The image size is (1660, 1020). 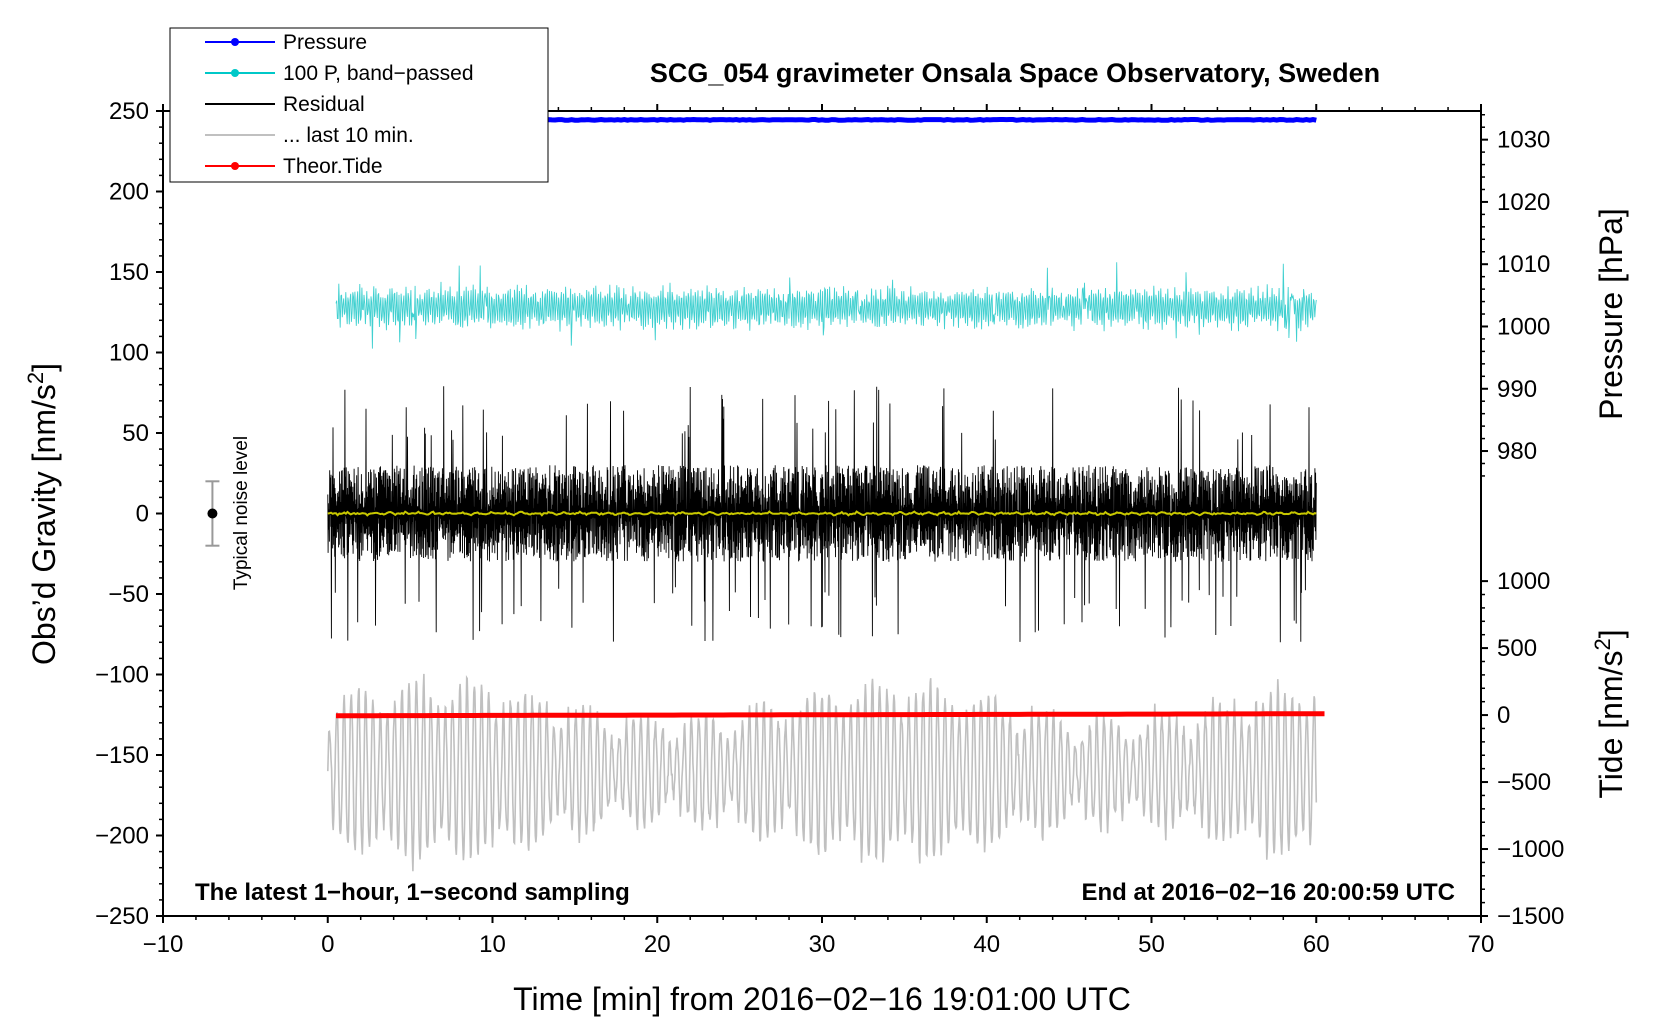 I want to click on y-tick-label: 200, so click(x=129, y=192).